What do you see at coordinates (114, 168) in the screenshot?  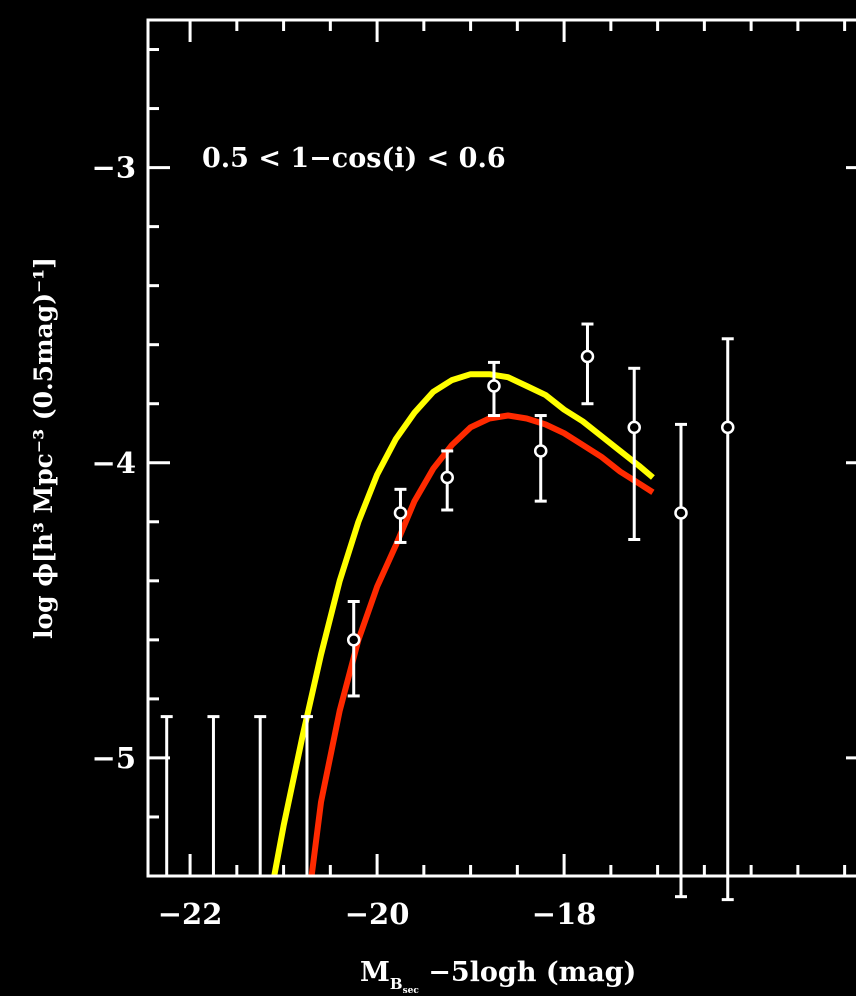 I see `y-tick-label: −3` at bounding box center [114, 168].